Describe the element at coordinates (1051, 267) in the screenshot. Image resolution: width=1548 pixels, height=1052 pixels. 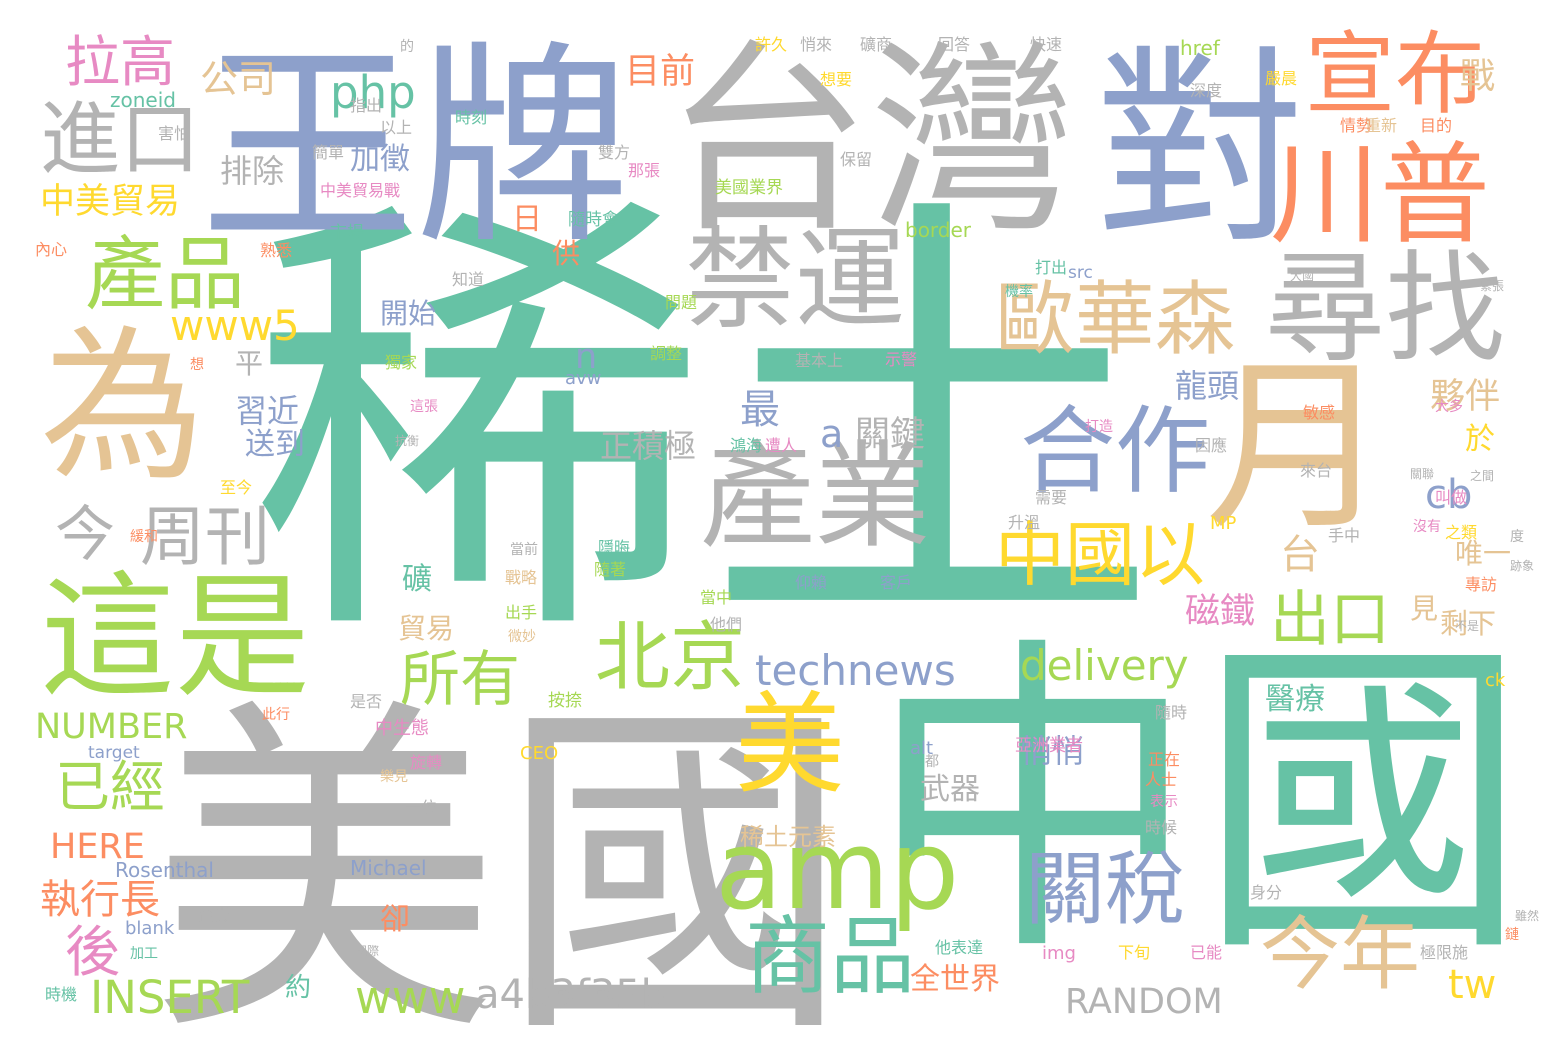
I see `cloud-word-163: 打出` at that location.